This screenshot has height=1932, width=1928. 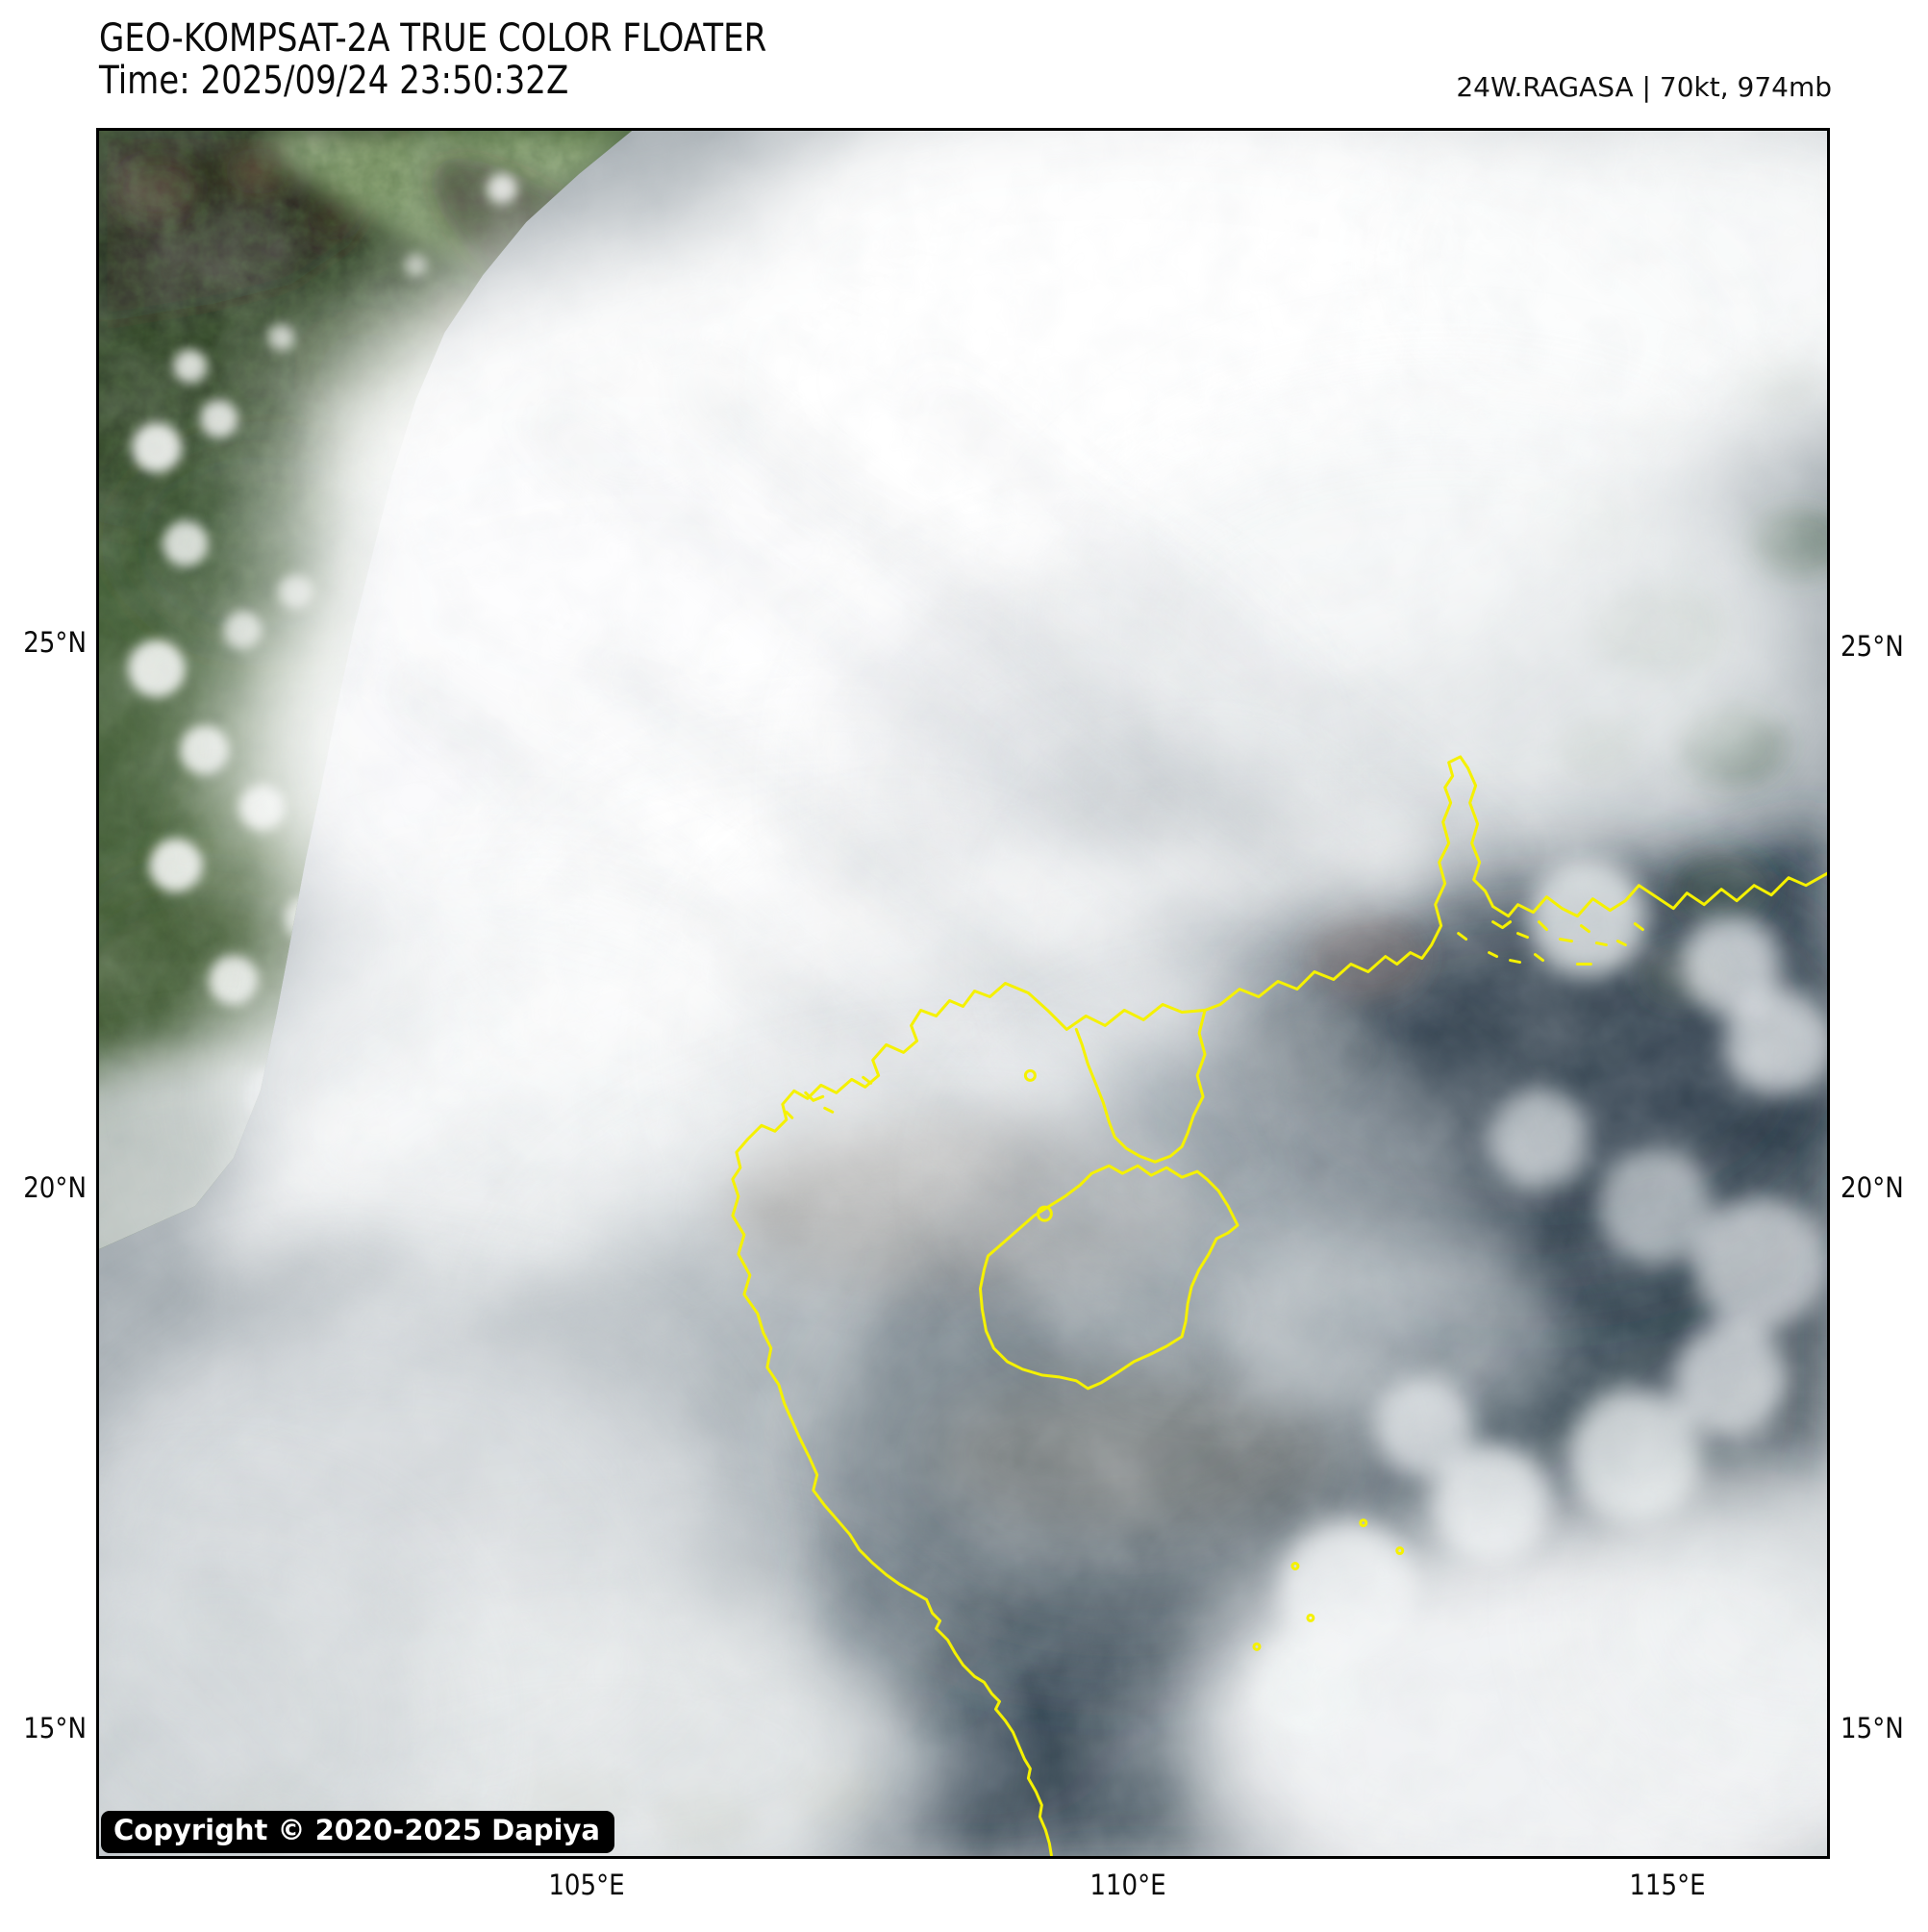 What do you see at coordinates (433, 38) in the screenshot?
I see `page-title: GEO-KOMPSAT-2A TRUE COLOR FLOATER` at bounding box center [433, 38].